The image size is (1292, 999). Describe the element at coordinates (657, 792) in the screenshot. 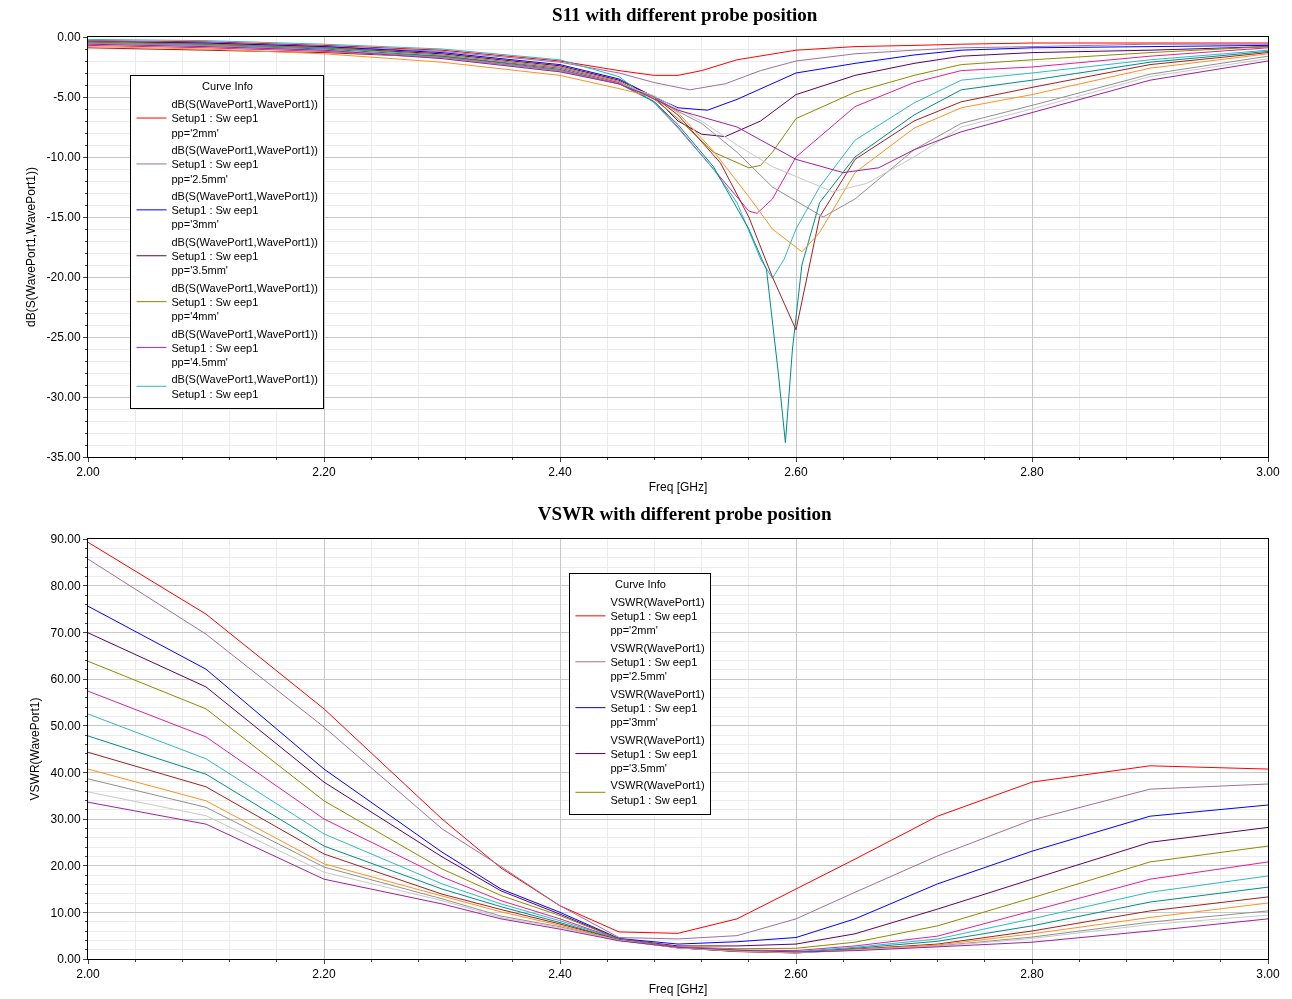

I see `legend-label: VSWR(WavePort1) Setup1 : Sw eep1` at that location.